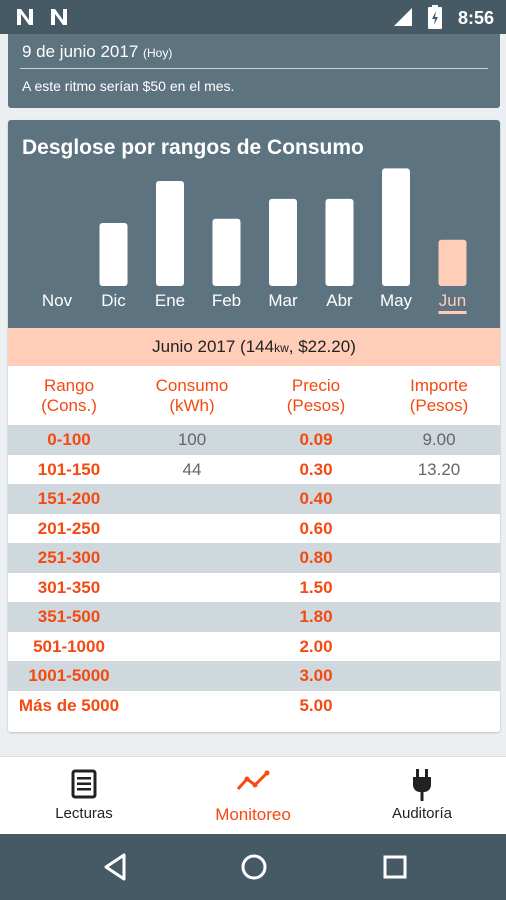  What do you see at coordinates (322, 346) in the screenshot?
I see `month-summary-amount: , $22.20)` at bounding box center [322, 346].